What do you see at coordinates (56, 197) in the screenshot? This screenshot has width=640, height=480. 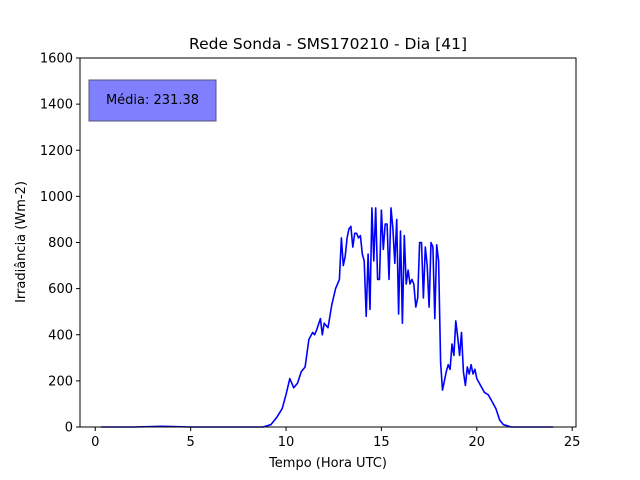 I see `y-tick-label: 1000` at bounding box center [56, 197].